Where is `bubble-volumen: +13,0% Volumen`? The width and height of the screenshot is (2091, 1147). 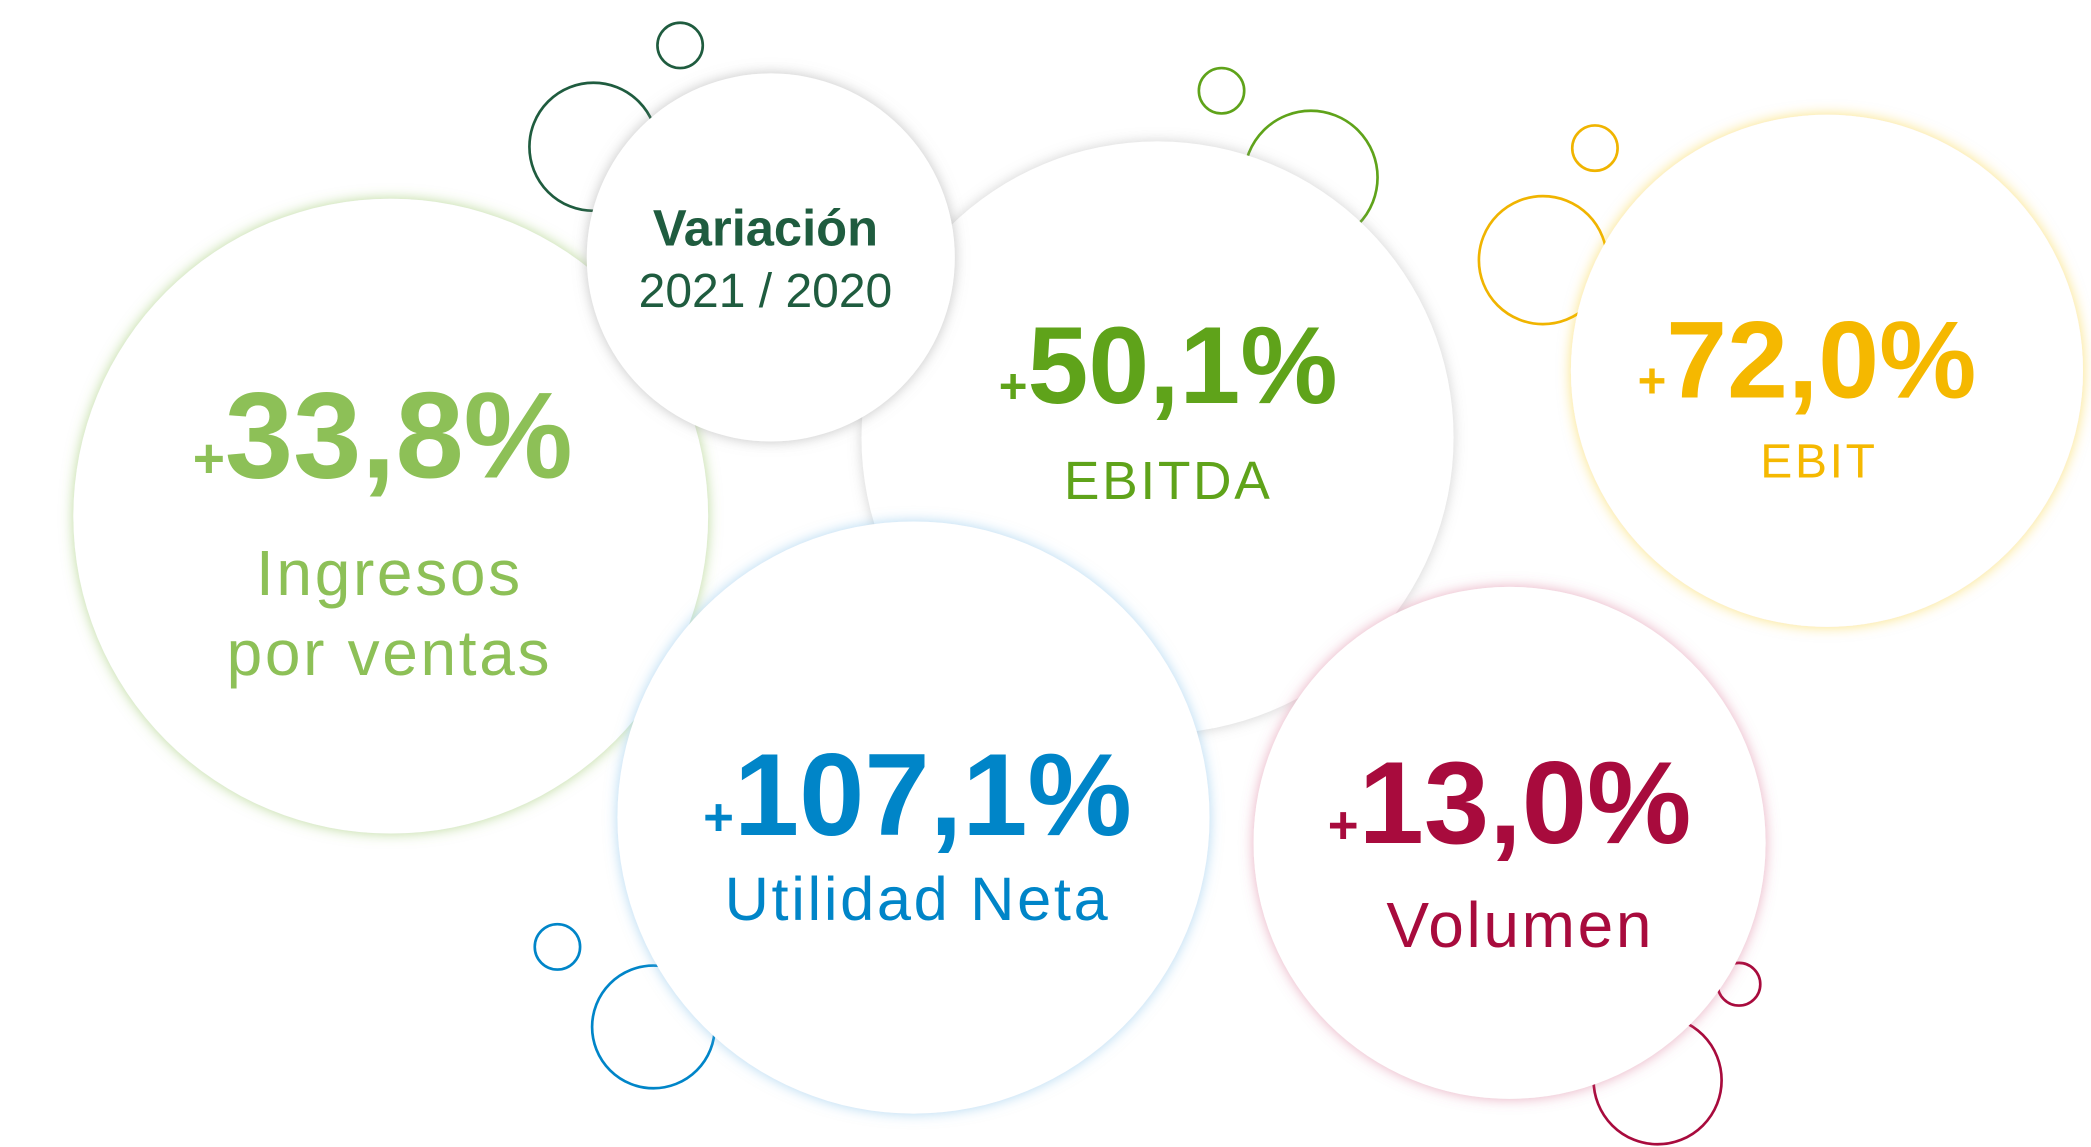
bubble-volumen: +13,0% Volumen is located at coordinates (1509, 842).